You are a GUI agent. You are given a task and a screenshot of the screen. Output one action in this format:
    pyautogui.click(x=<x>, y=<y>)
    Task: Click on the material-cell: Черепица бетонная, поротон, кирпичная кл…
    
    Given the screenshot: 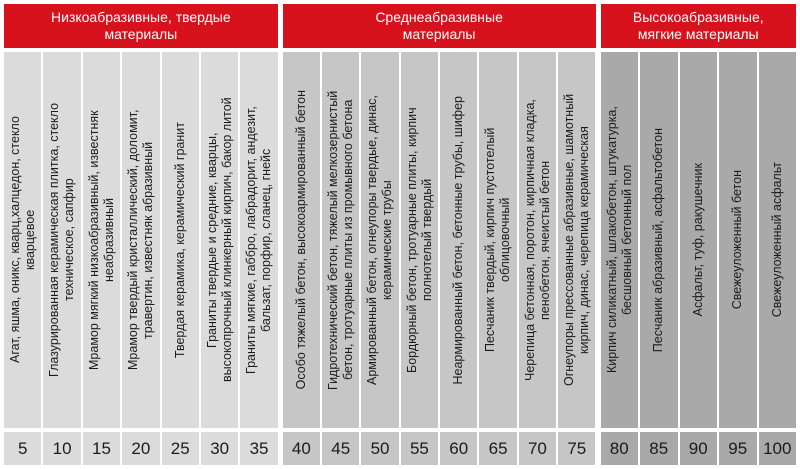 What is the action you would take?
    pyautogui.click(x=537, y=240)
    